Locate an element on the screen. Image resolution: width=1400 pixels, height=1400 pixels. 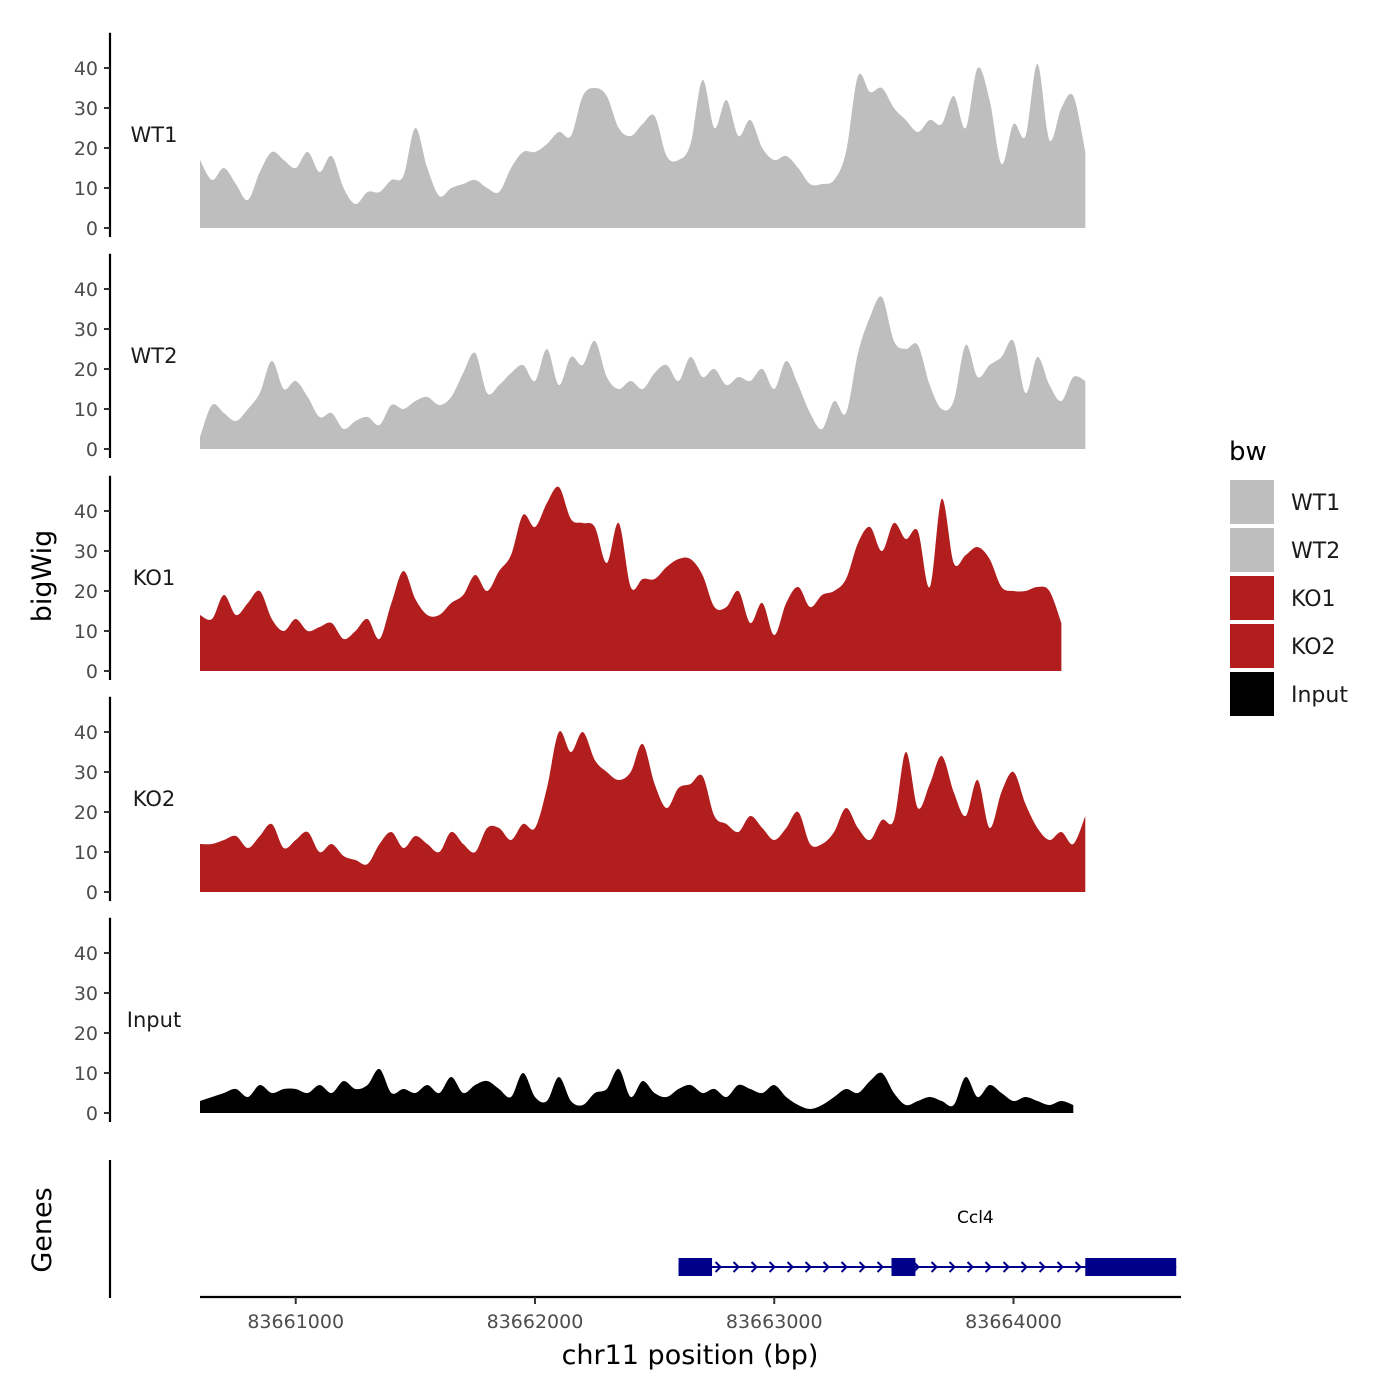
legend-label-input: Input is located at coordinates (1319, 695).